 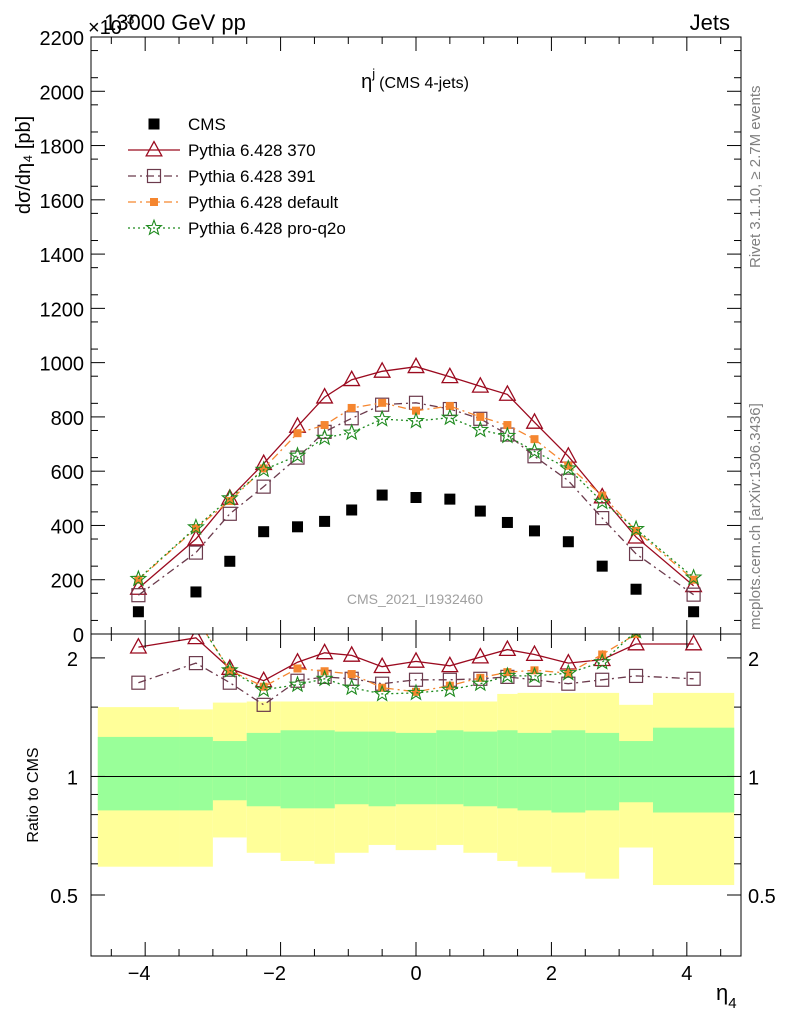 What do you see at coordinates (222, 150) in the screenshot?
I see `legend-entry: Pythia 6.428 370` at bounding box center [222, 150].